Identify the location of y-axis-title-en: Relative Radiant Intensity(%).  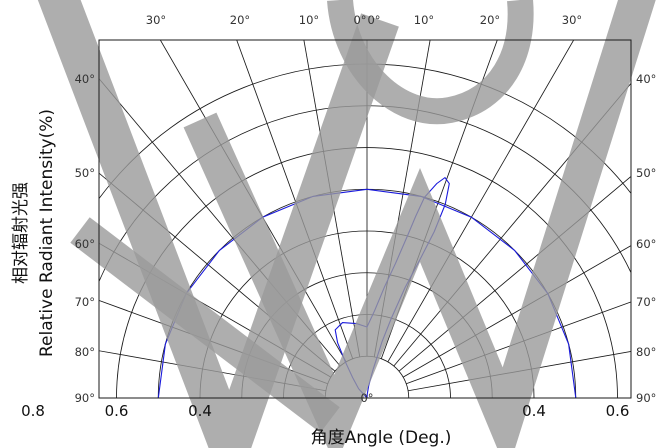
(47, 233).